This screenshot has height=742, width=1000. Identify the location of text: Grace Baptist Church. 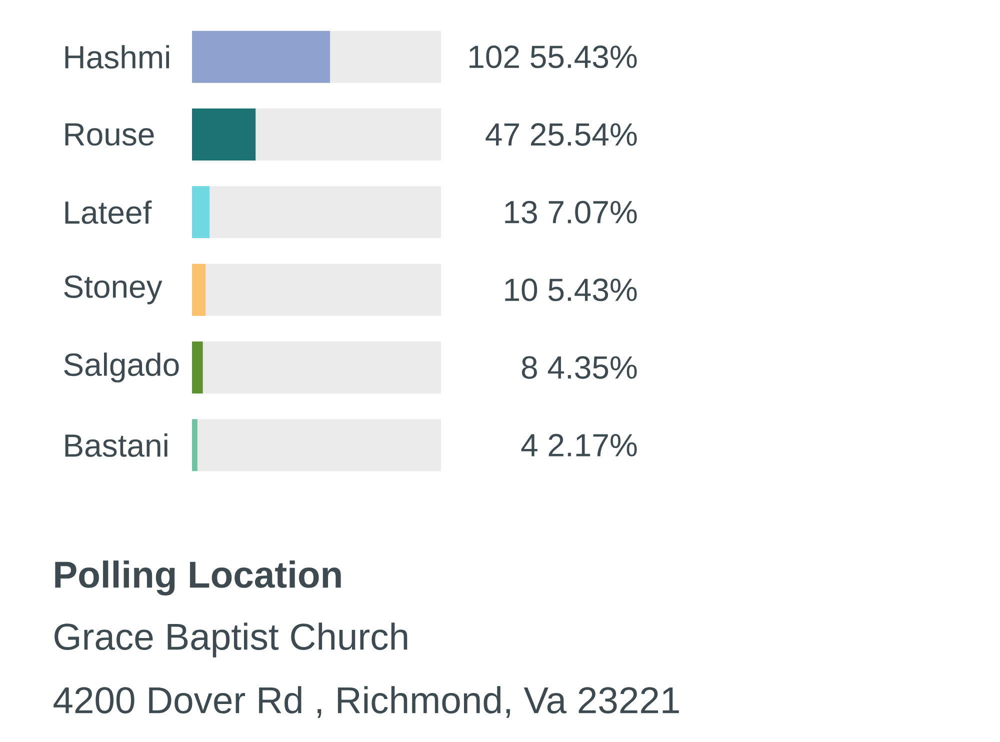
(231, 640).